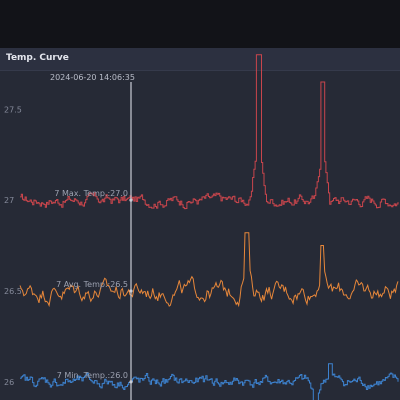 The width and height of the screenshot is (400, 400). I want to click on y-axis-ticks: 26 26.5 27 27.5, so click(13, 246).